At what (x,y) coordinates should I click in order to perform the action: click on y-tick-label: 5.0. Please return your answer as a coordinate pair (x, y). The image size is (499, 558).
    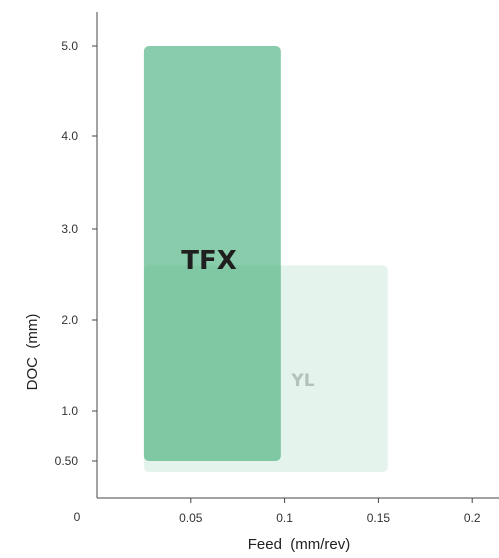
    Looking at the image, I should click on (69, 46).